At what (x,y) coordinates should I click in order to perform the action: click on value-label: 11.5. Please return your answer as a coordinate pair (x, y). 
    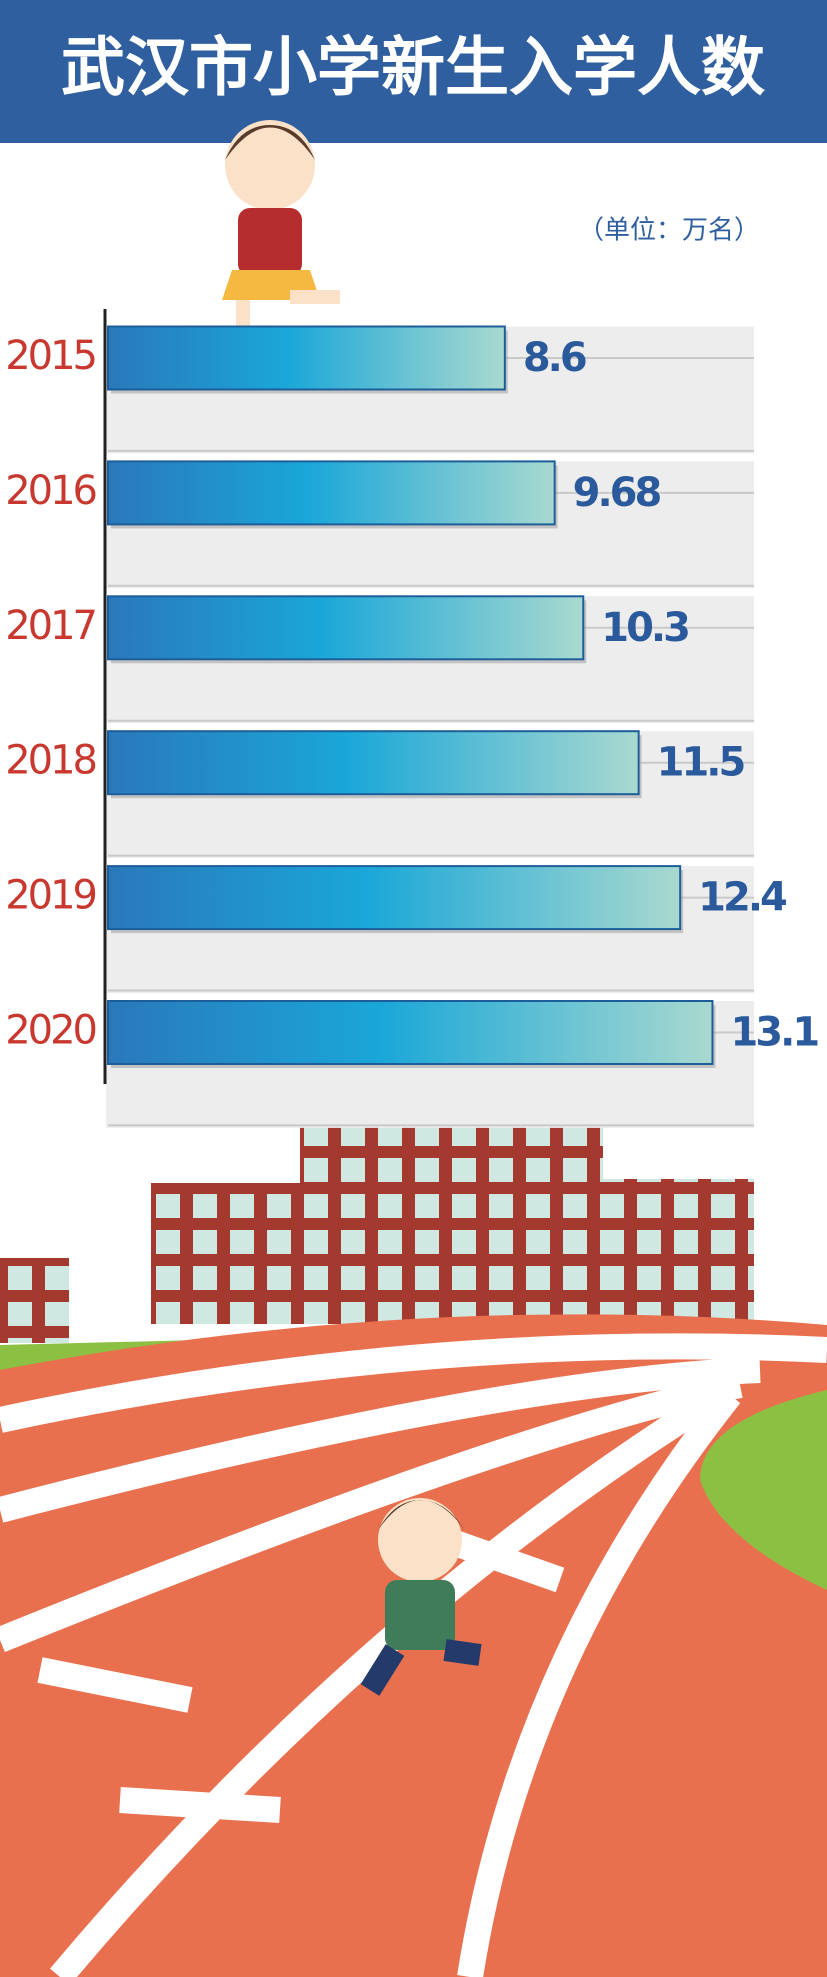
    Looking at the image, I should click on (701, 763).